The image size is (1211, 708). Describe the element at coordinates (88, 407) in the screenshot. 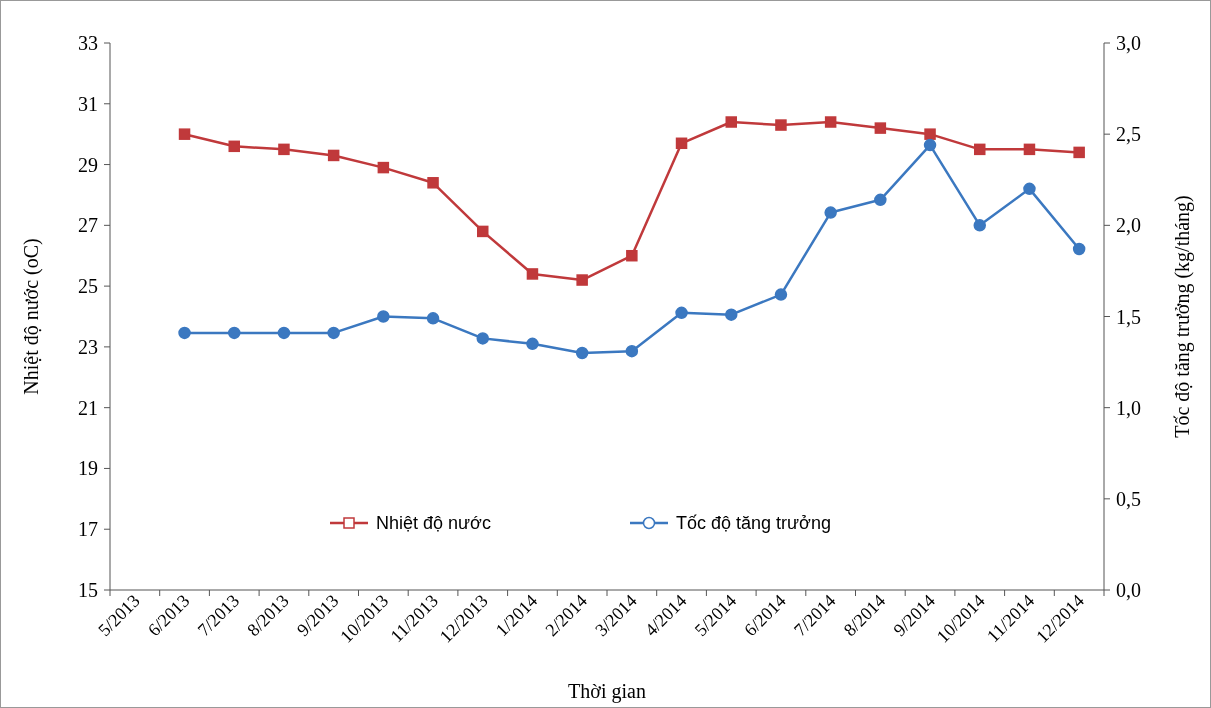

I see `y-tick-label: 21` at that location.